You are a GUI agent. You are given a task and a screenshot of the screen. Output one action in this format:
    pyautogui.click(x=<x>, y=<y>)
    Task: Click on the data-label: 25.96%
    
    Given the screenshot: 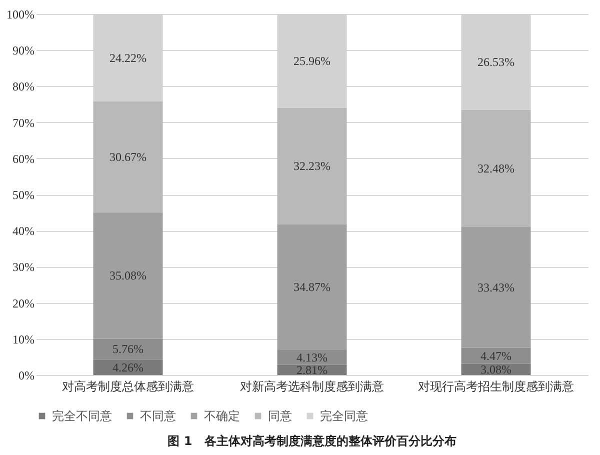 What is the action you would take?
    pyautogui.click(x=312, y=61)
    